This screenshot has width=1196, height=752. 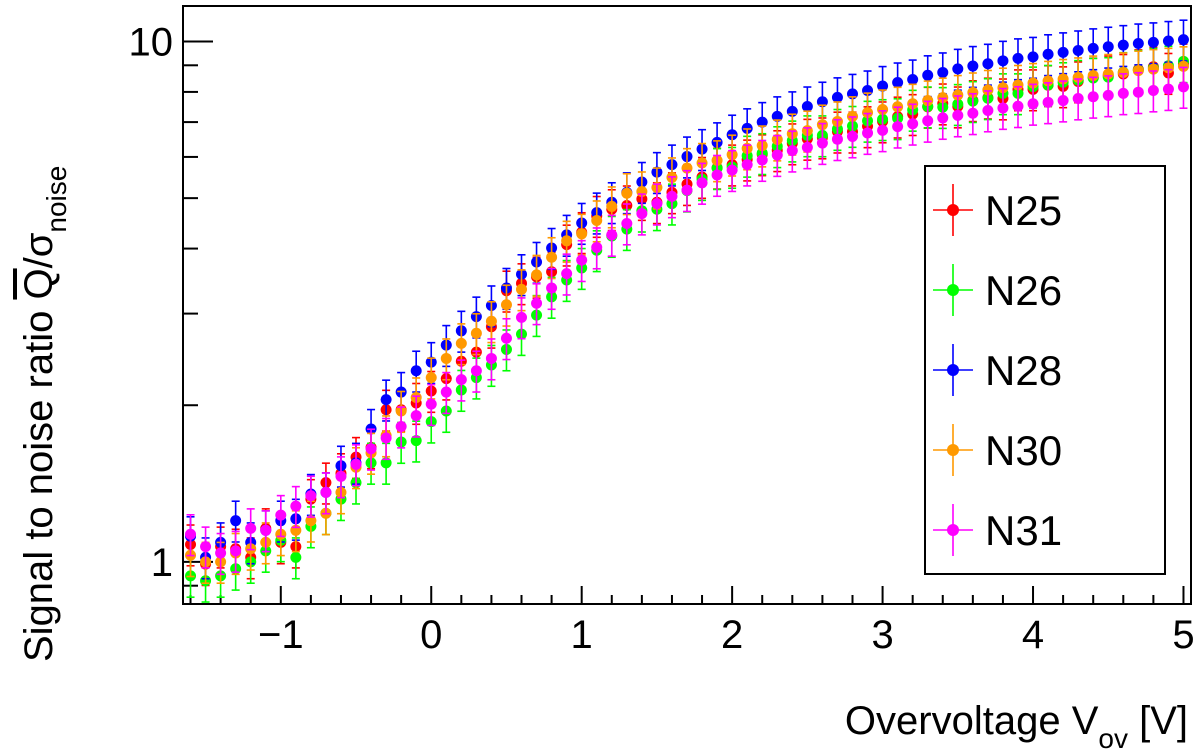 What do you see at coordinates (1023, 370) in the screenshot?
I see `legend-label-N28: N28` at bounding box center [1023, 370].